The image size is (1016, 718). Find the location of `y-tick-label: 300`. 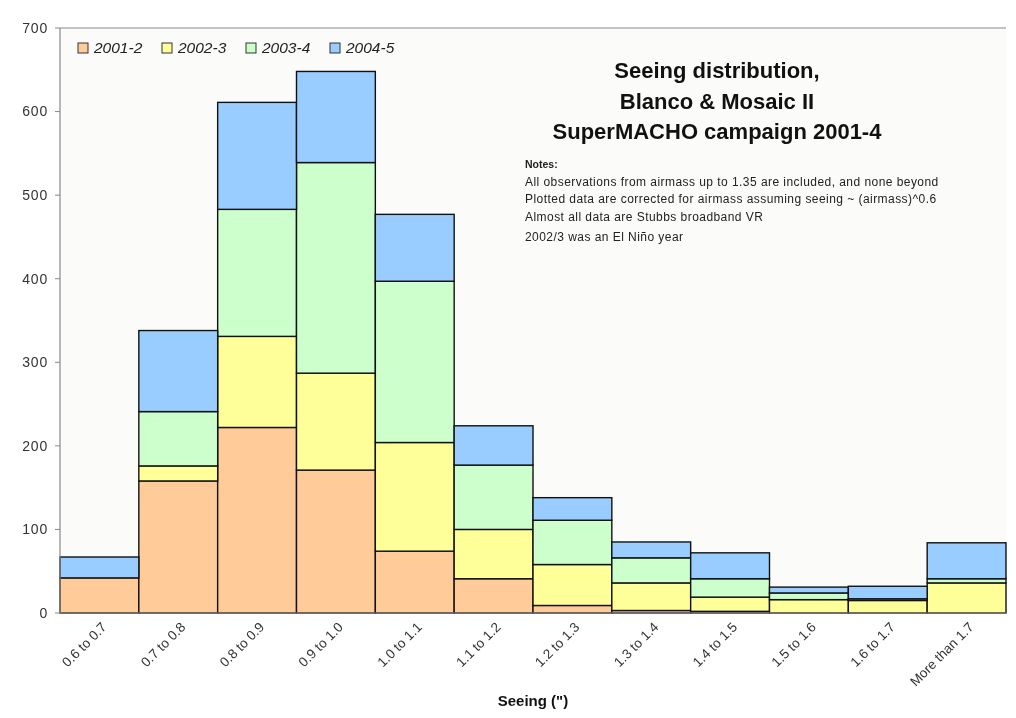

y-tick-label: 300 is located at coordinates (35, 362).